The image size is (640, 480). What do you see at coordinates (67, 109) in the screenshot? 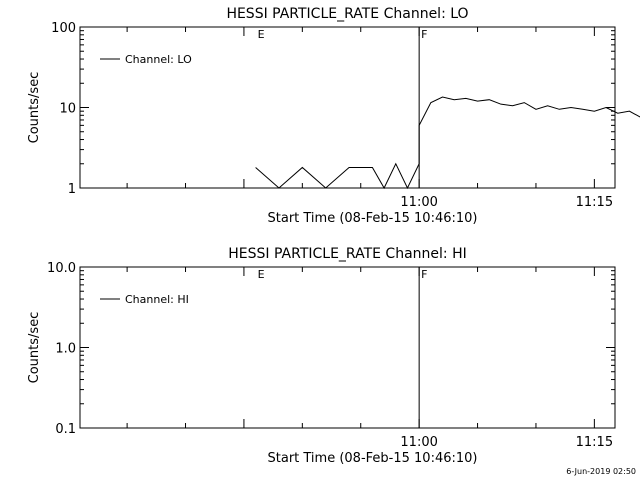
I see `y-tick-label: 10` at bounding box center [67, 109].